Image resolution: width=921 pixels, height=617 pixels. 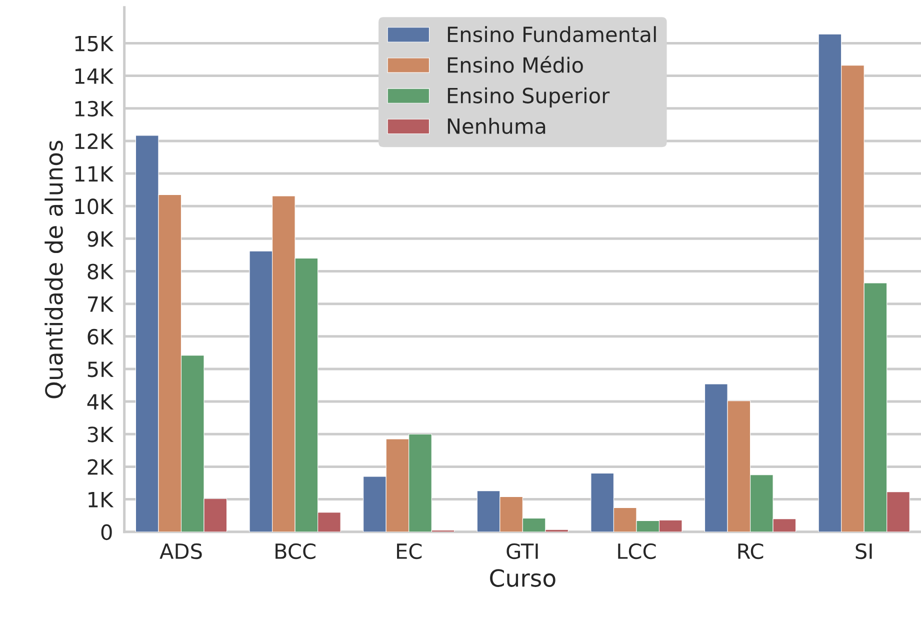 I want to click on y-tick-label: 9K, so click(x=101, y=239).